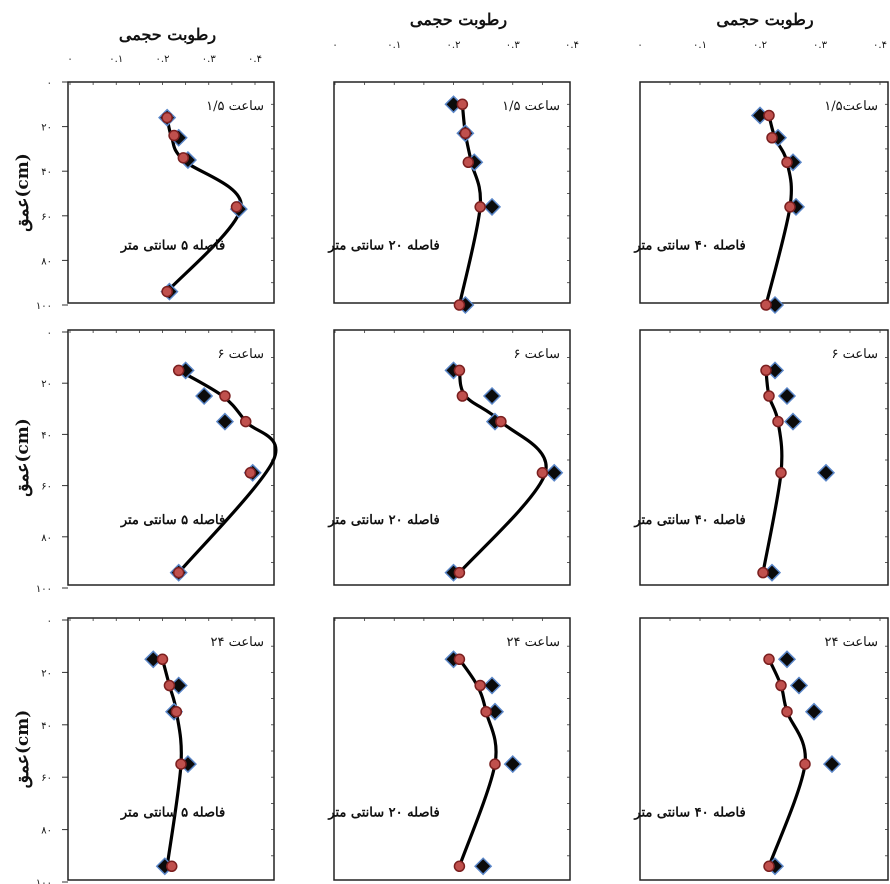  I want to click on x-axis-title: رطوبت حجمی, so click(459, 20).